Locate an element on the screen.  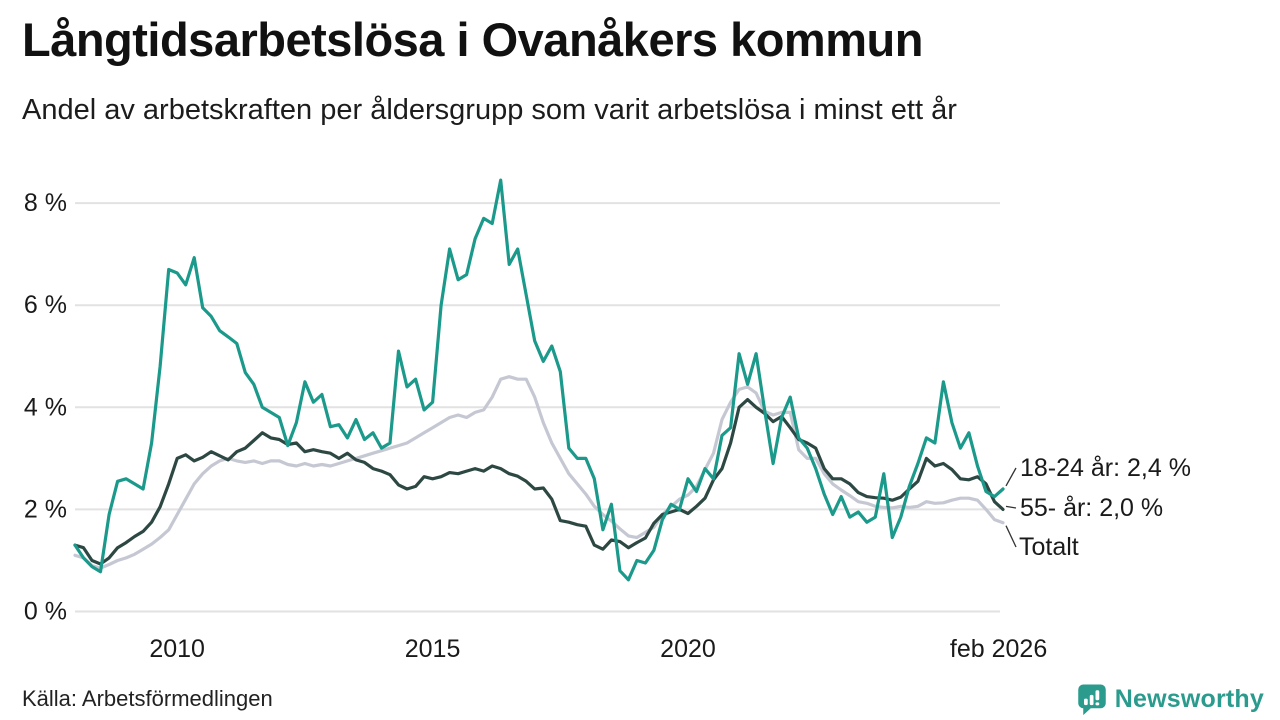
y-tick-label: 6 % is located at coordinates (45, 305).